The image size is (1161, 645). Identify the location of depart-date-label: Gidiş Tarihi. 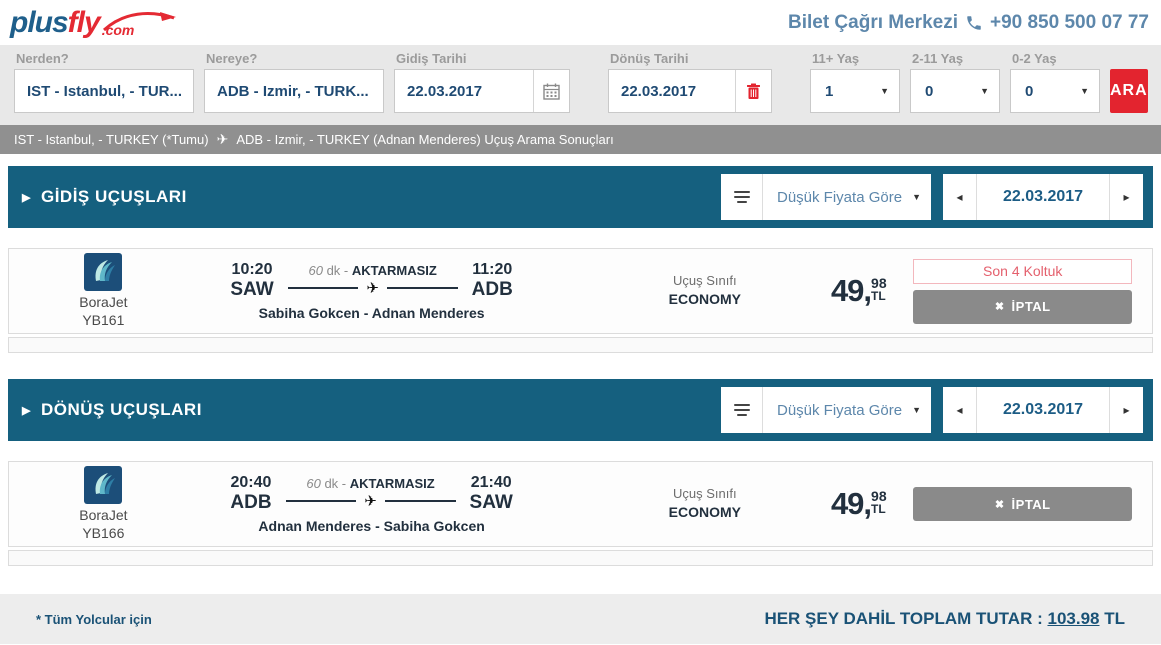
(431, 58).